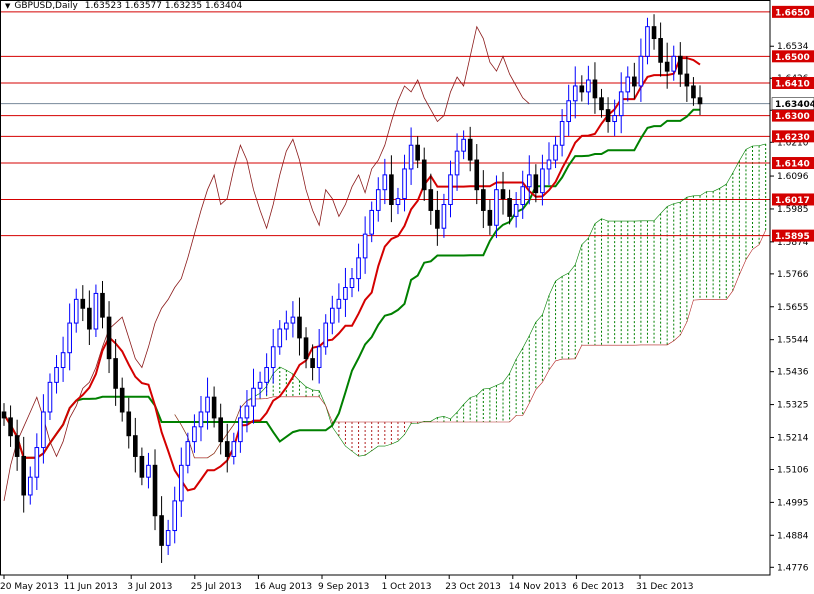 This screenshot has height=594, width=814. Describe the element at coordinates (665, 587) in the screenshot. I see `x-tick-label: 31 Dec 2013` at that location.